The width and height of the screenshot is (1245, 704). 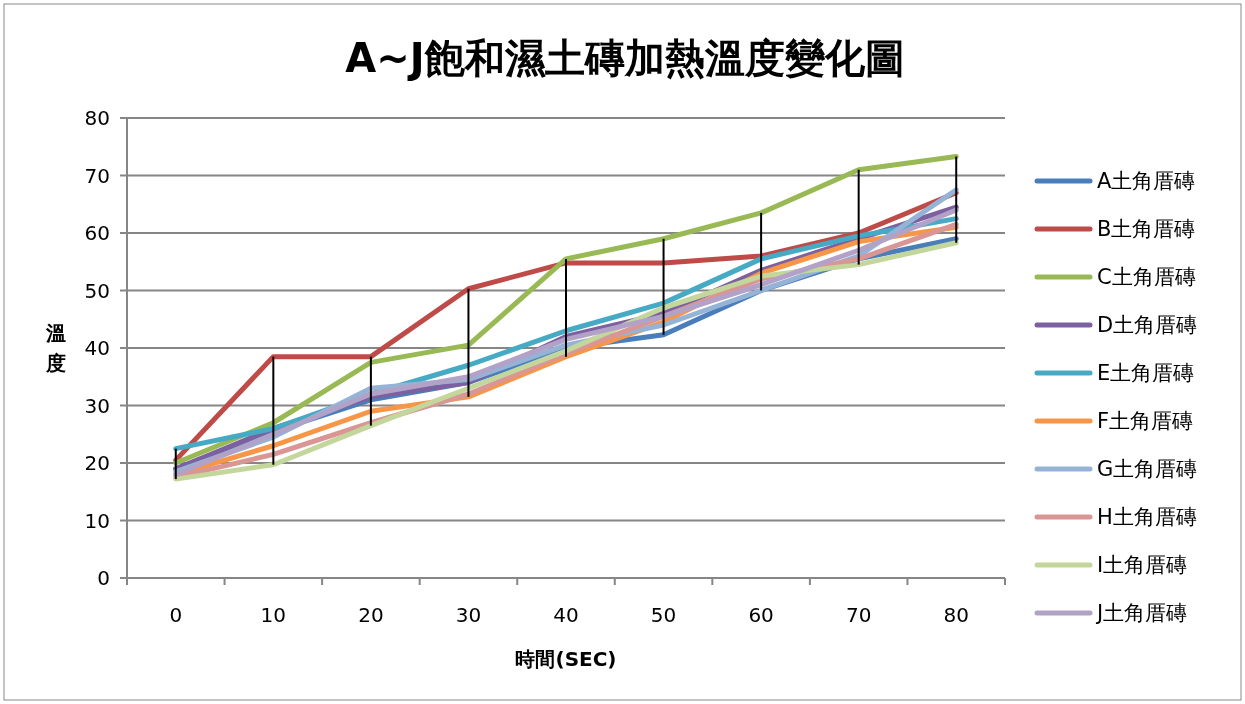 I want to click on x-tick-label: 40, so click(x=566, y=615).